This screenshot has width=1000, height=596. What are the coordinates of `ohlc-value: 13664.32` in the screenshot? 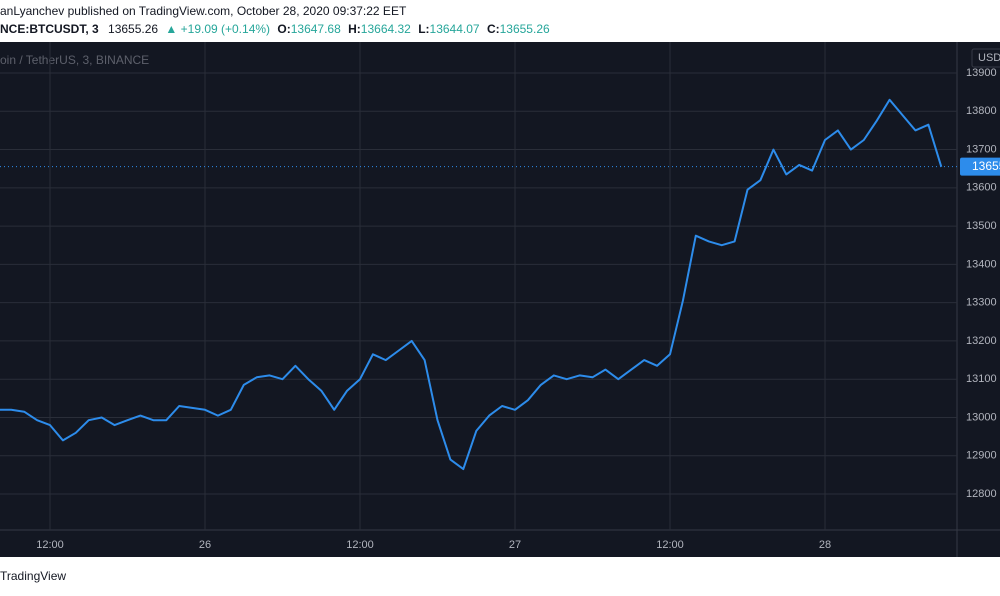 It's located at (386, 29).